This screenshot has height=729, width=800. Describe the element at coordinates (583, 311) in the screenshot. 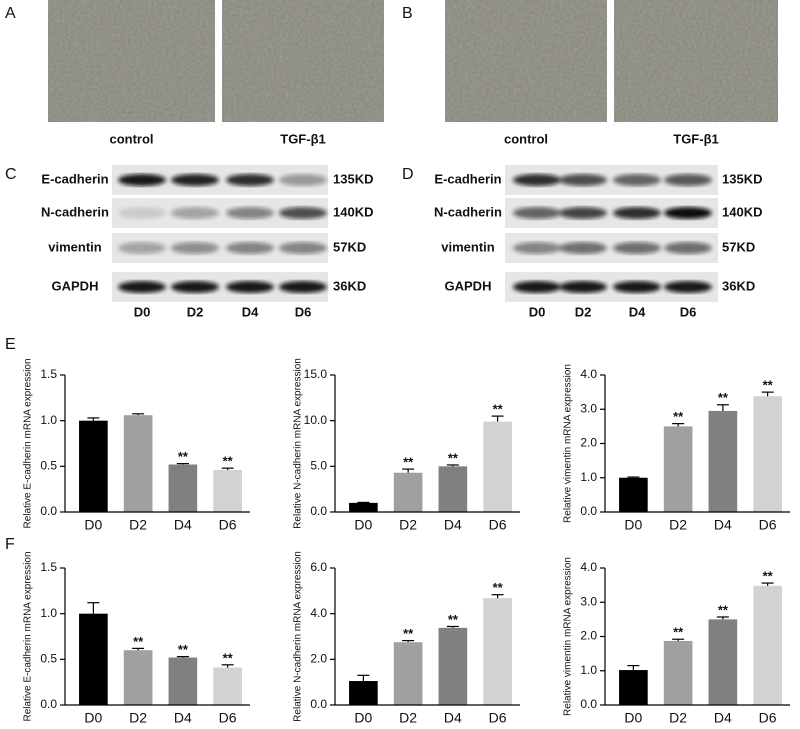

I see `lane-label: D2` at that location.